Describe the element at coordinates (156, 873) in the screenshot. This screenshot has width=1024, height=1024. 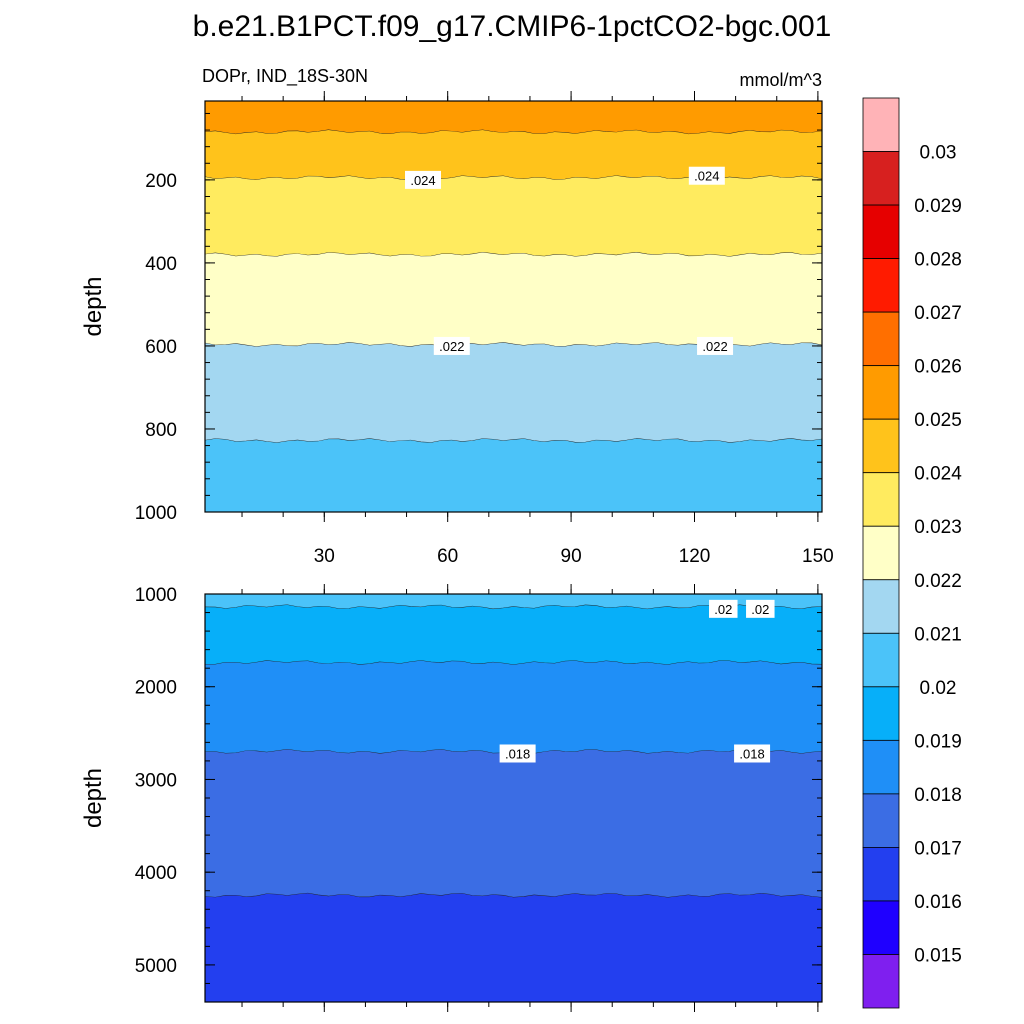
I see `y-tick-label: 4000` at that location.